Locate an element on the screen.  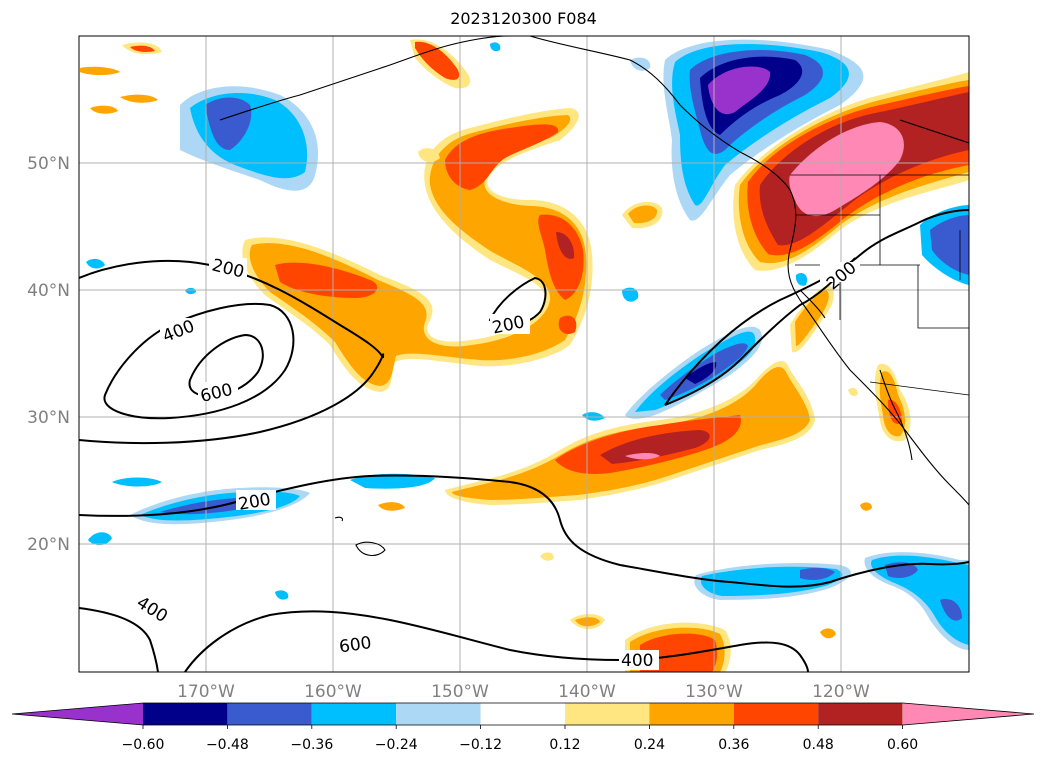
lon-label-160w: 160°W is located at coordinates (333, 692).